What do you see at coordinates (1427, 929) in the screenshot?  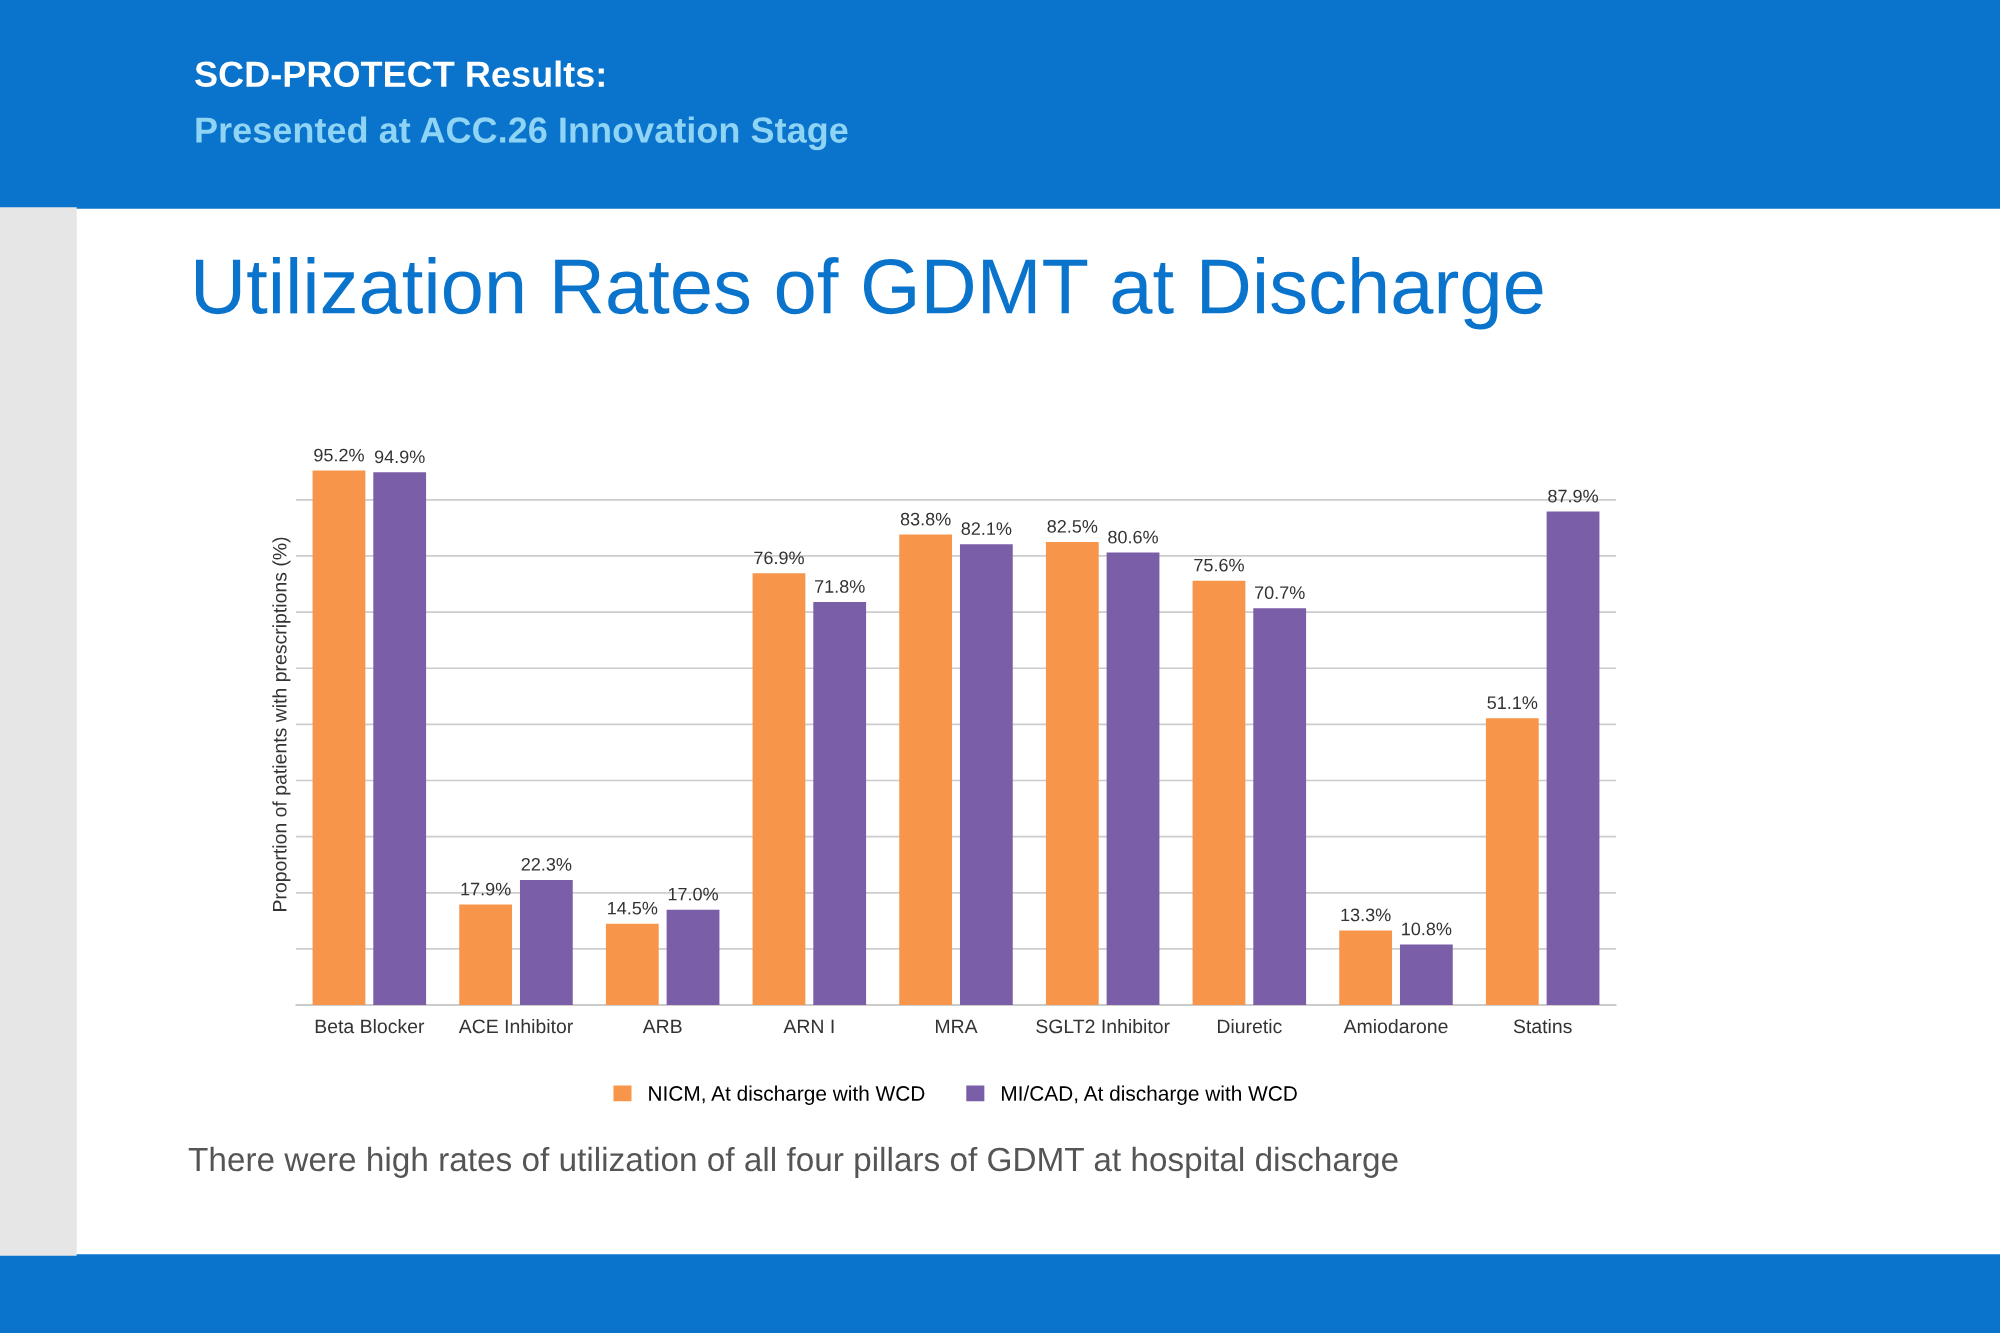 I see `data-label: 10.8%` at bounding box center [1427, 929].